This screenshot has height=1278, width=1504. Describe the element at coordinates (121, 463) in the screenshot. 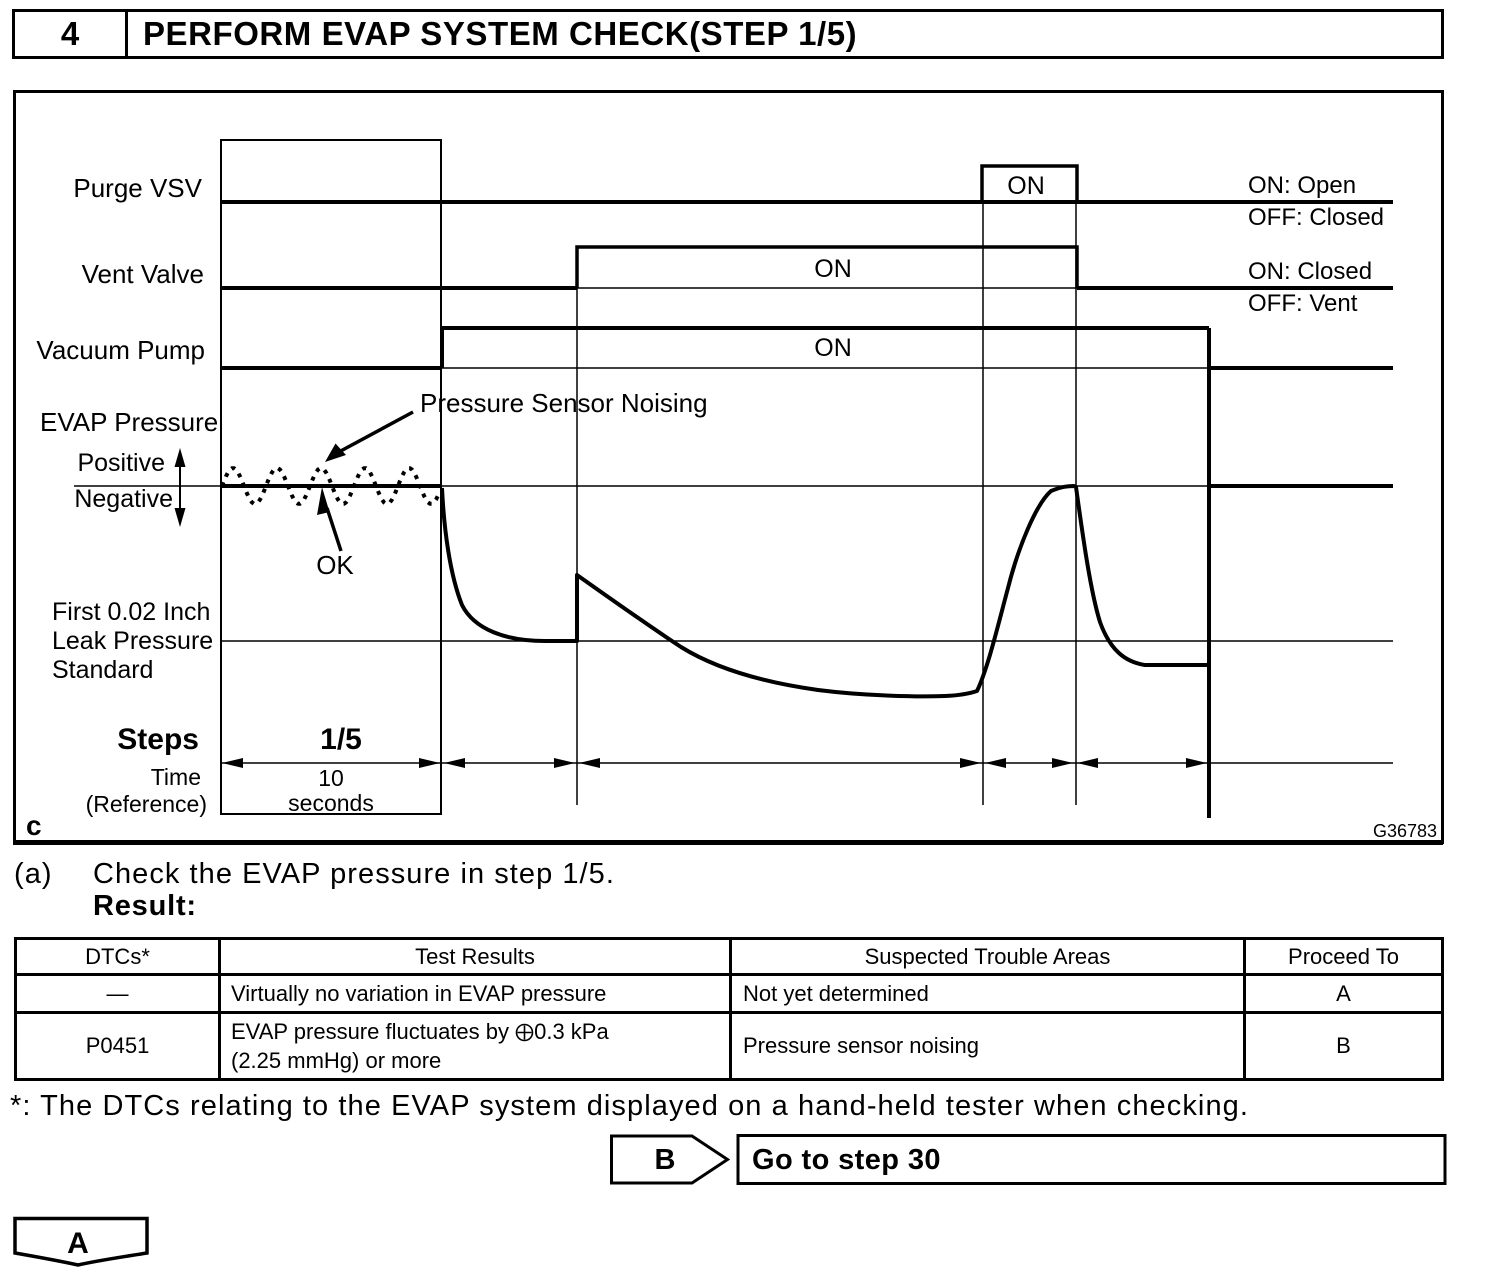

I see `svg-text: Positive` at that location.